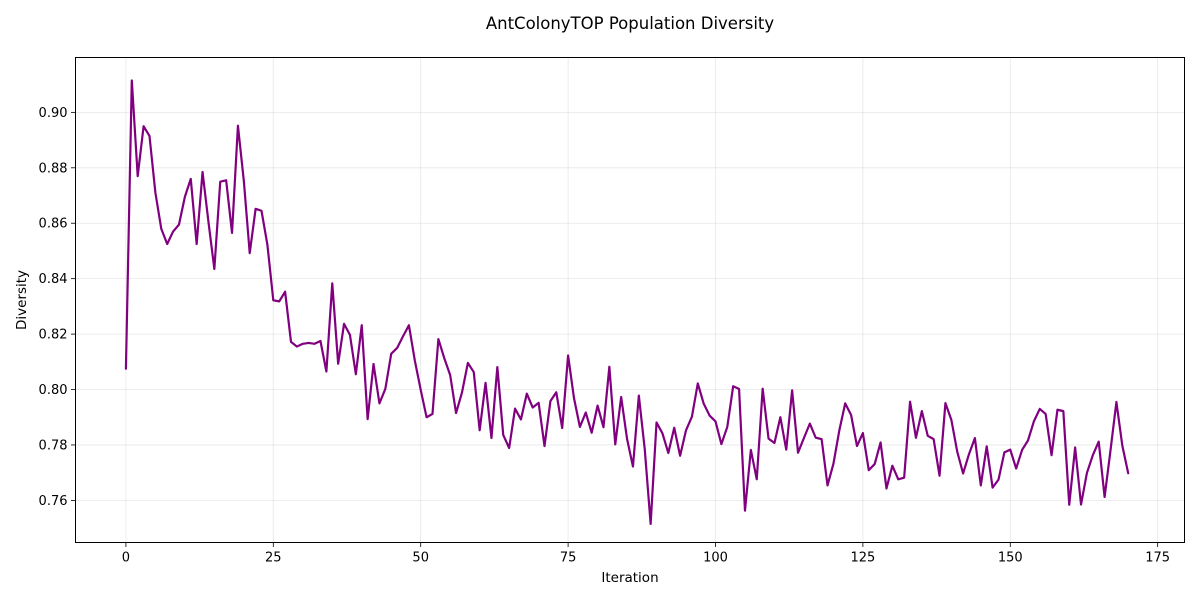 This screenshot has height=600, width=1200. What do you see at coordinates (126, 558) in the screenshot?
I see `x-tick-label: 0` at bounding box center [126, 558].